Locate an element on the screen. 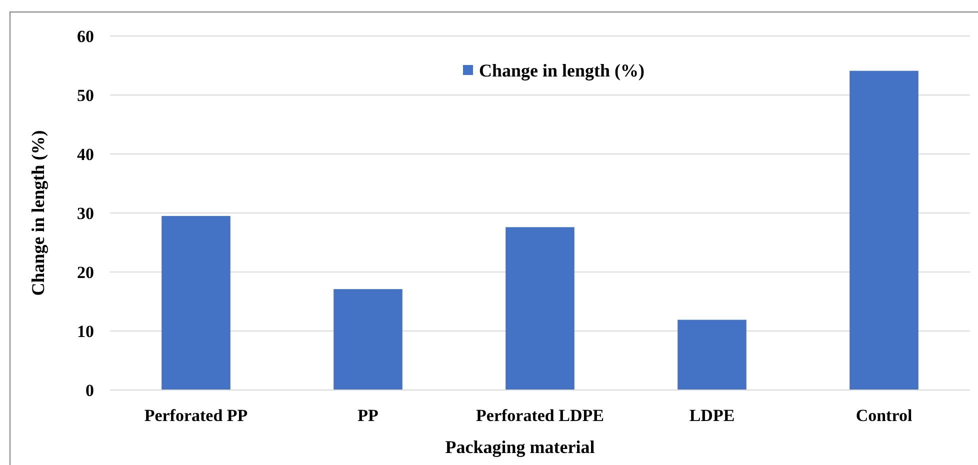 The width and height of the screenshot is (978, 465). y-tick-label: 30 is located at coordinates (85, 213).